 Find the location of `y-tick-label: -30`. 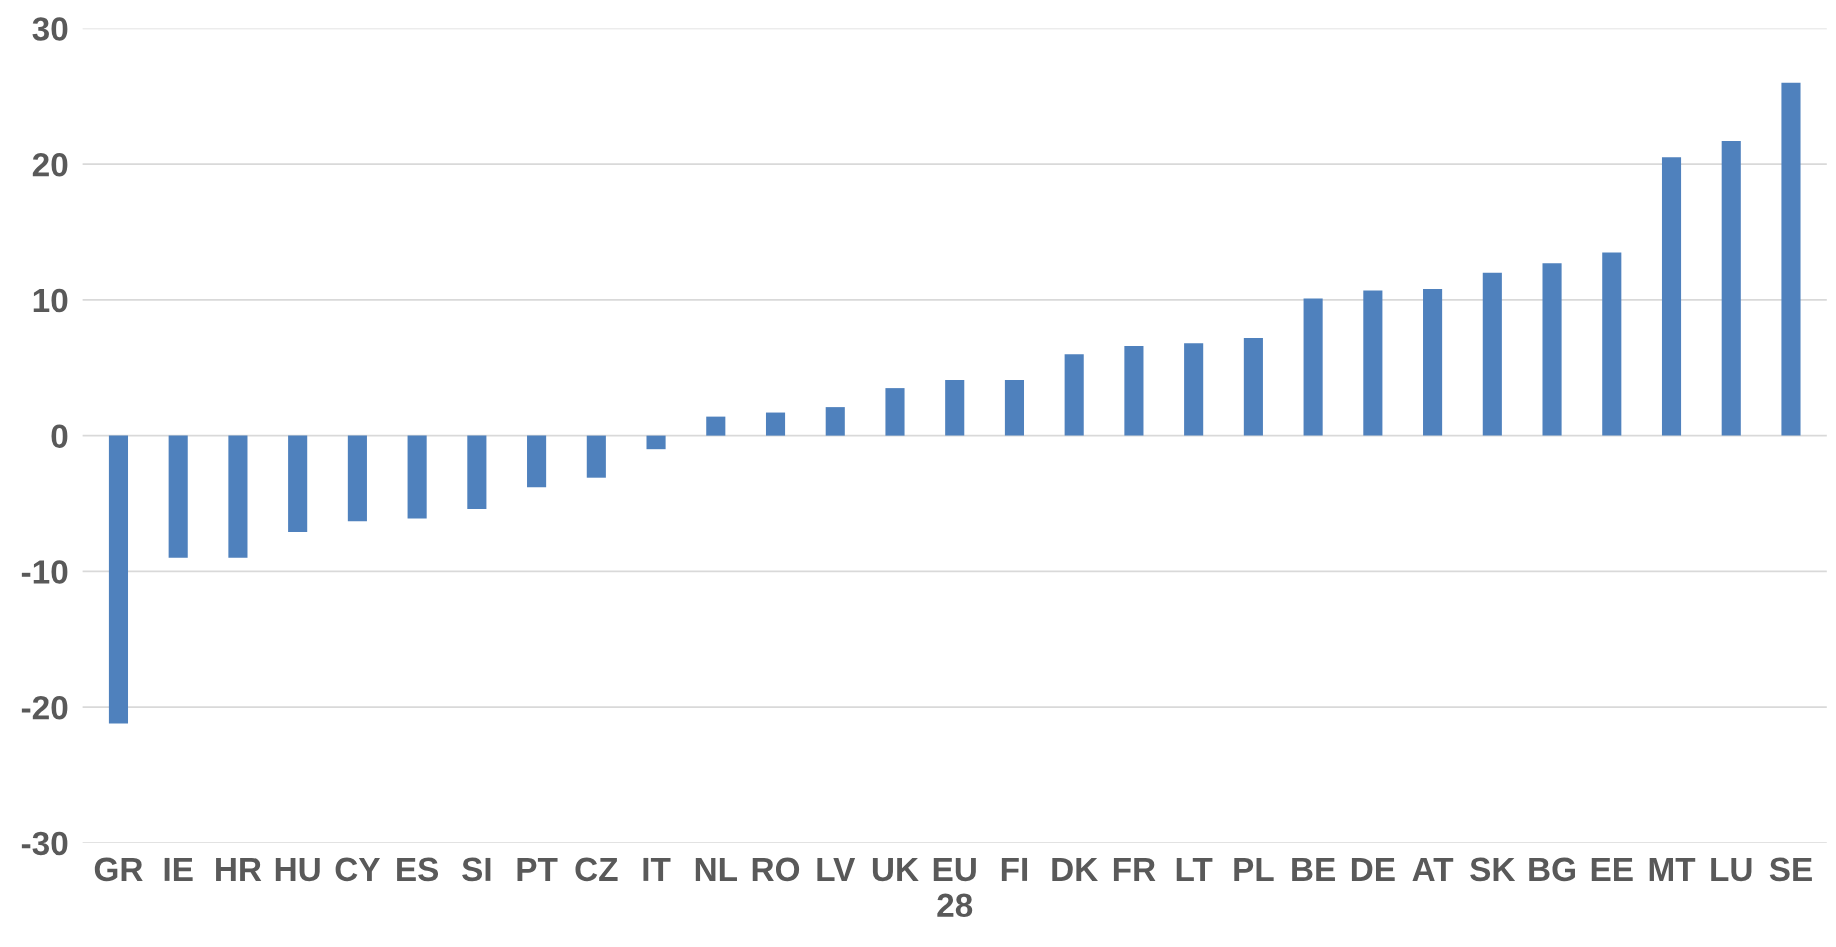

y-tick-label: -30 is located at coordinates (44, 843).